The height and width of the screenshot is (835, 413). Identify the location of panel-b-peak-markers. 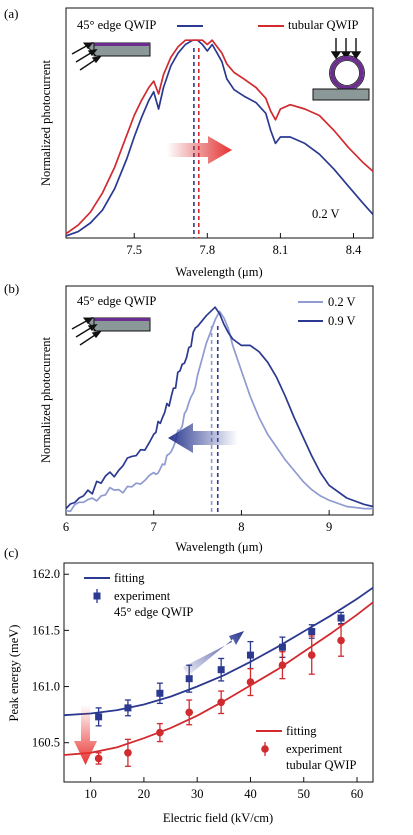
(214, 420).